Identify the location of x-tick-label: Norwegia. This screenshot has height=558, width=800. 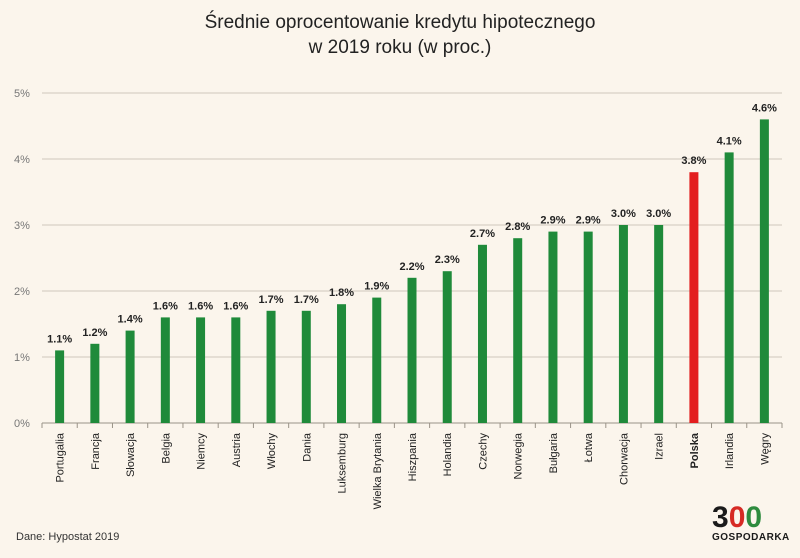
(519, 455).